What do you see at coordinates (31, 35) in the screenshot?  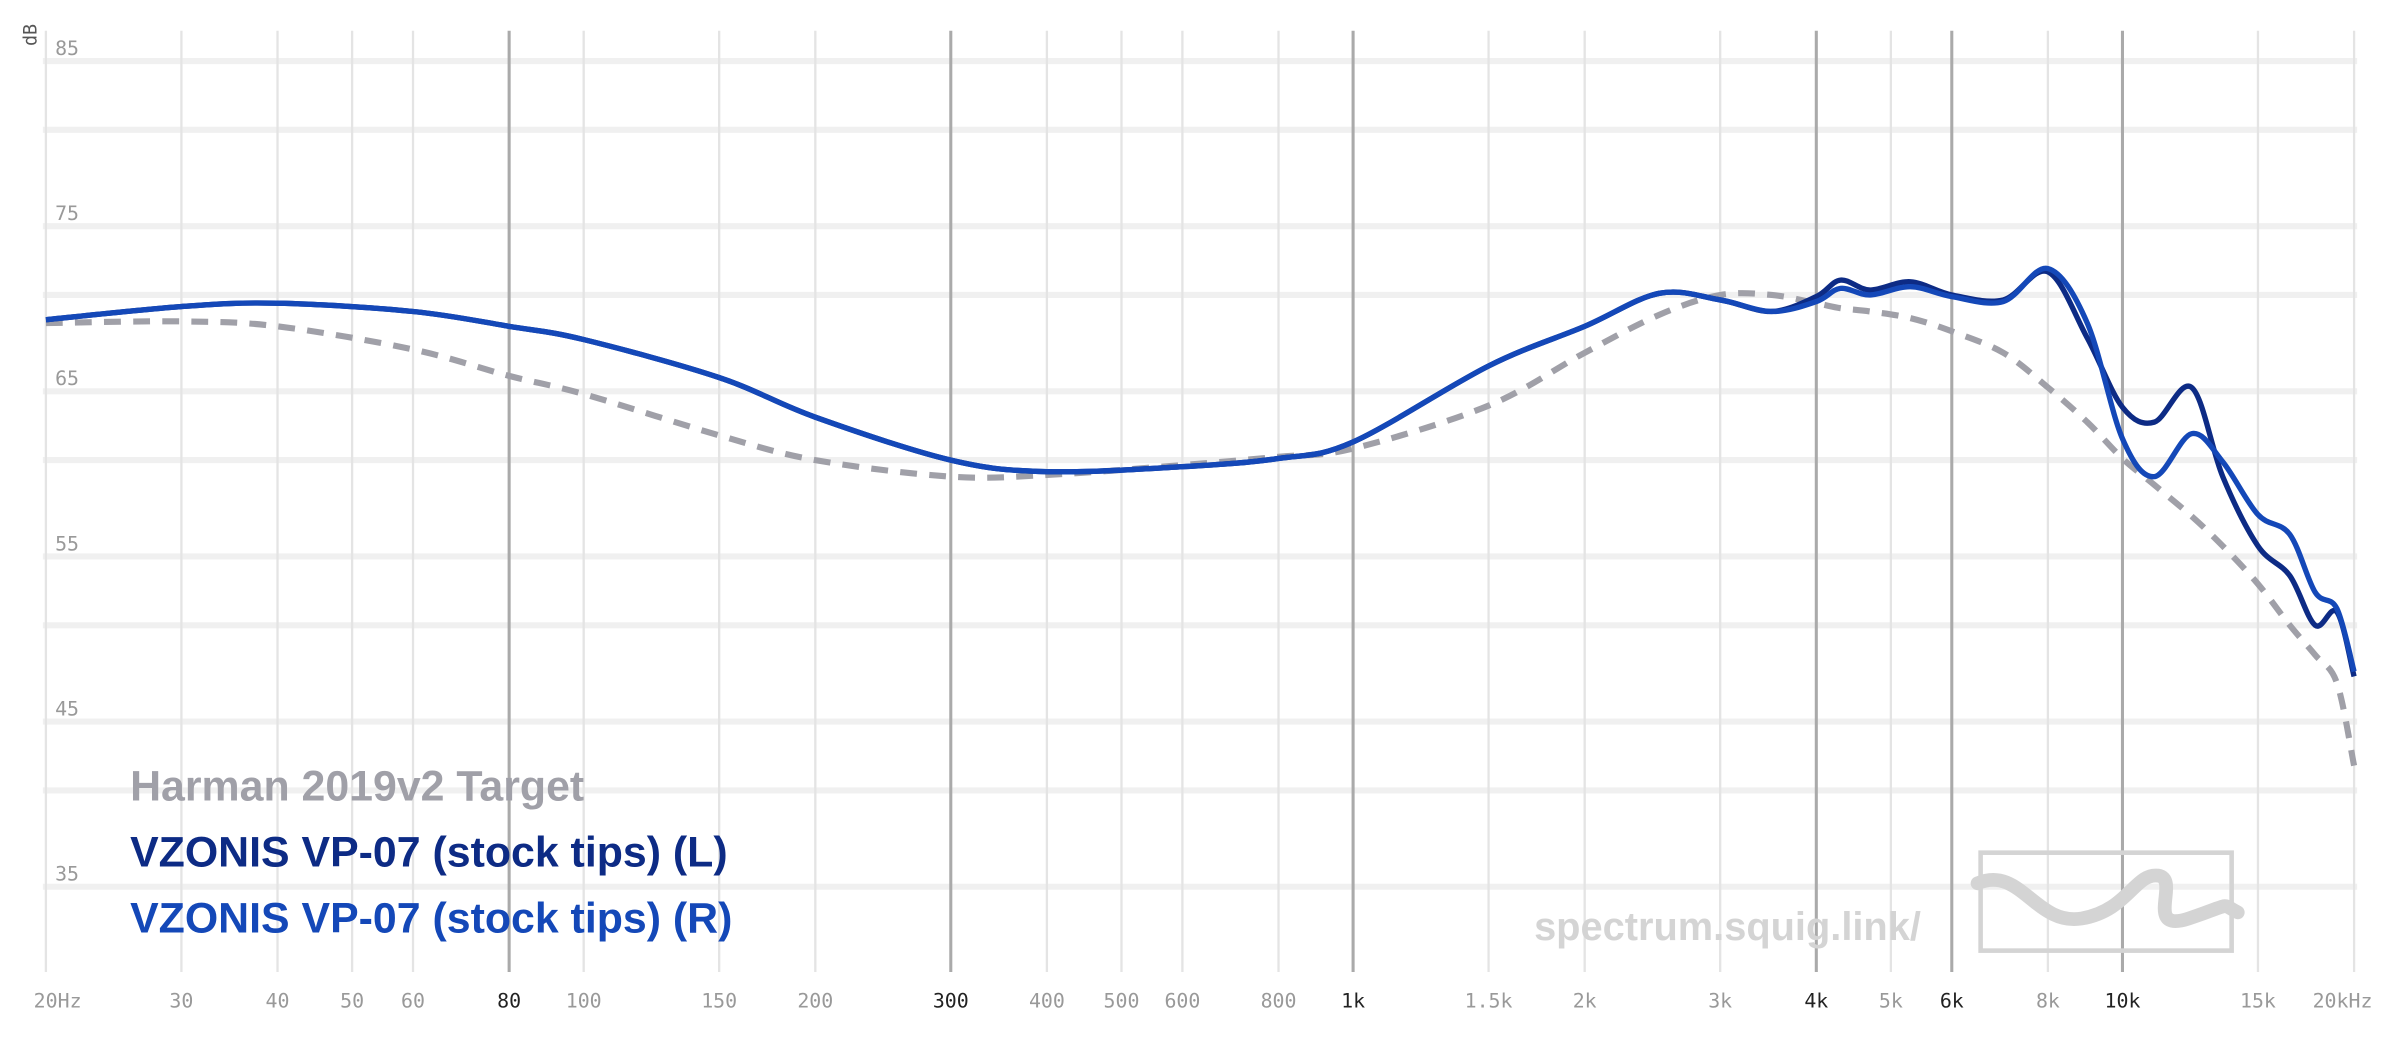 I see `y-axis-label: dB` at bounding box center [31, 35].